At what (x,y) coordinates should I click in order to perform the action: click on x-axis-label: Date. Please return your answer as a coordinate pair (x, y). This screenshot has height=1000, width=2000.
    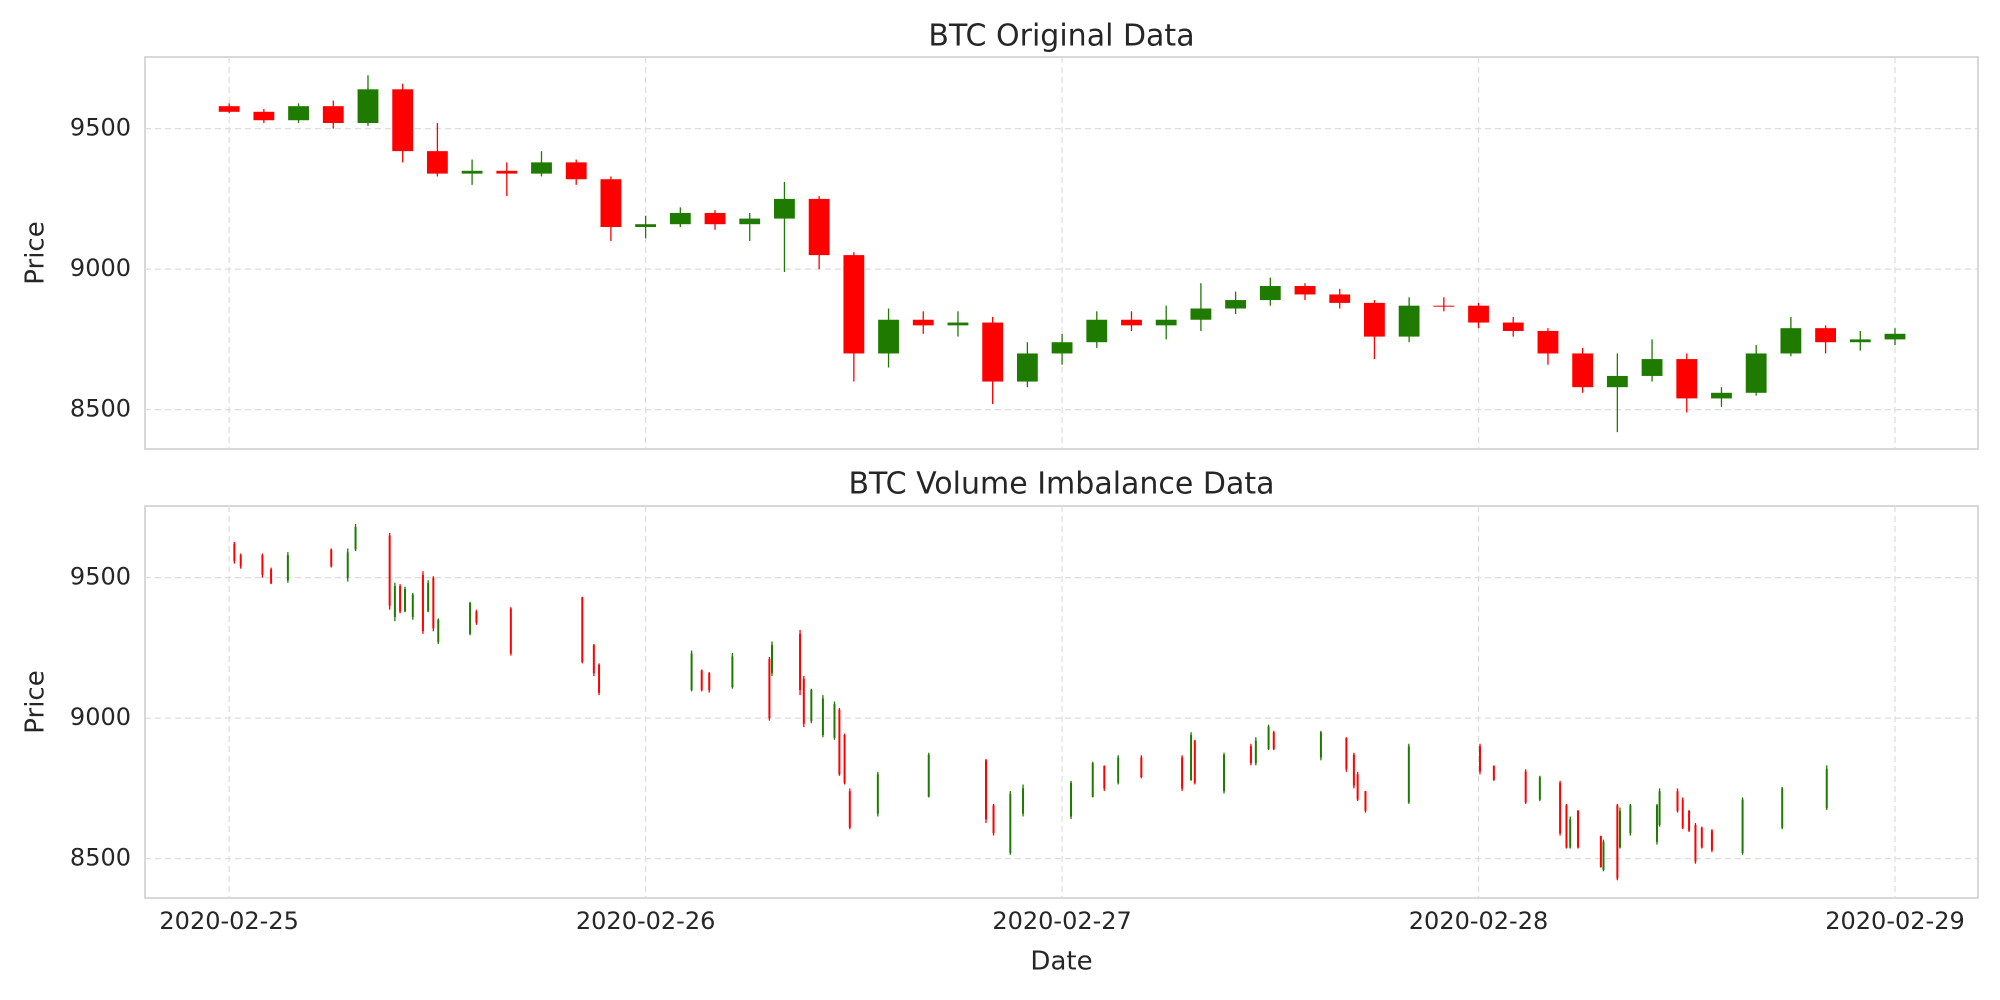
    Looking at the image, I should click on (1061, 962).